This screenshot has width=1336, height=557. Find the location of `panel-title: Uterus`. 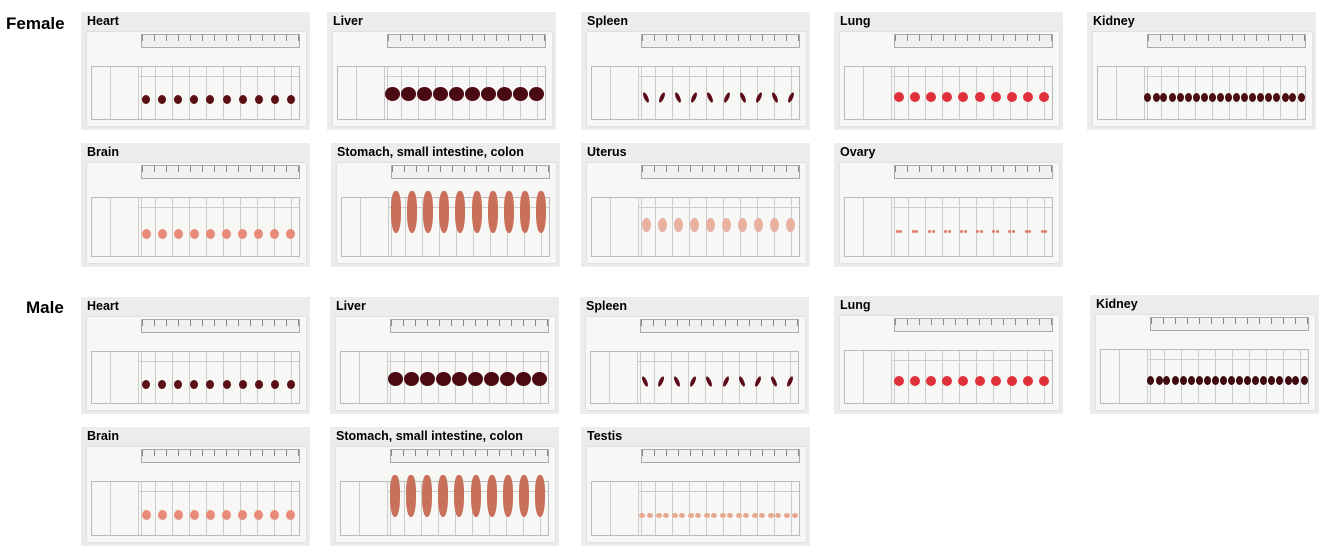

panel-title: Uterus is located at coordinates (607, 152).